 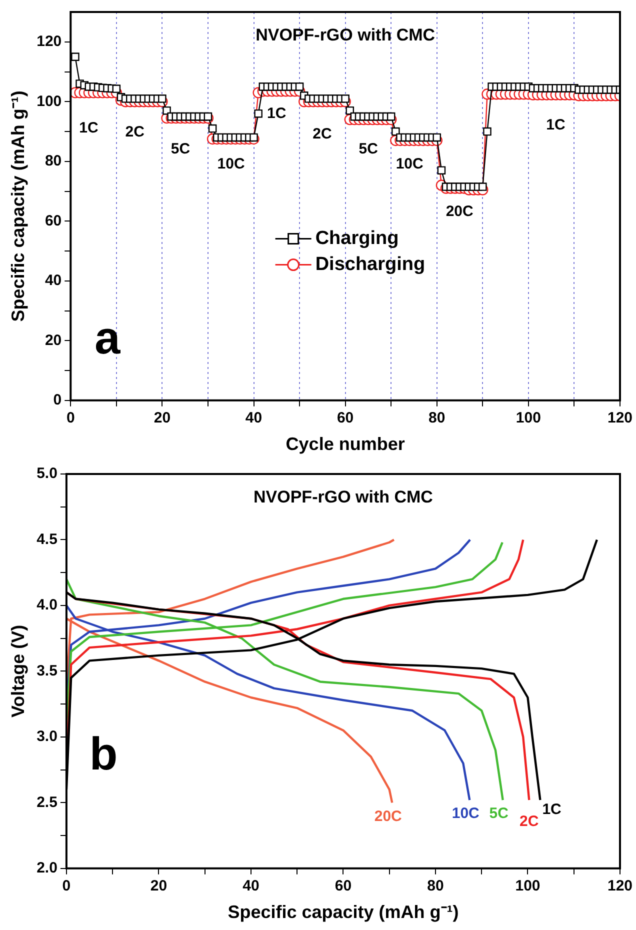 I want to click on y-tick-label: 2.0, so click(x=47, y=868).